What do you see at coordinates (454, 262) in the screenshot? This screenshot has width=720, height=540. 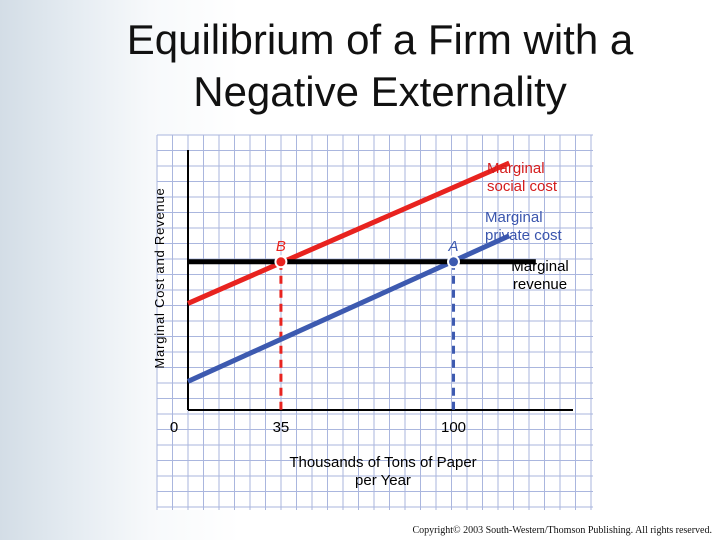 I see `point-a-marker` at bounding box center [454, 262].